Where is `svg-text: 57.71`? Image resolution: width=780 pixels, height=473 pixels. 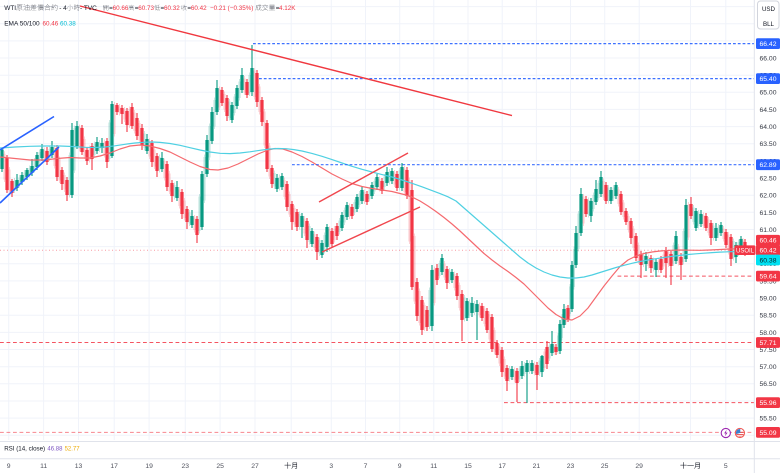
svg-text: 57.71 is located at coordinates (767, 343).